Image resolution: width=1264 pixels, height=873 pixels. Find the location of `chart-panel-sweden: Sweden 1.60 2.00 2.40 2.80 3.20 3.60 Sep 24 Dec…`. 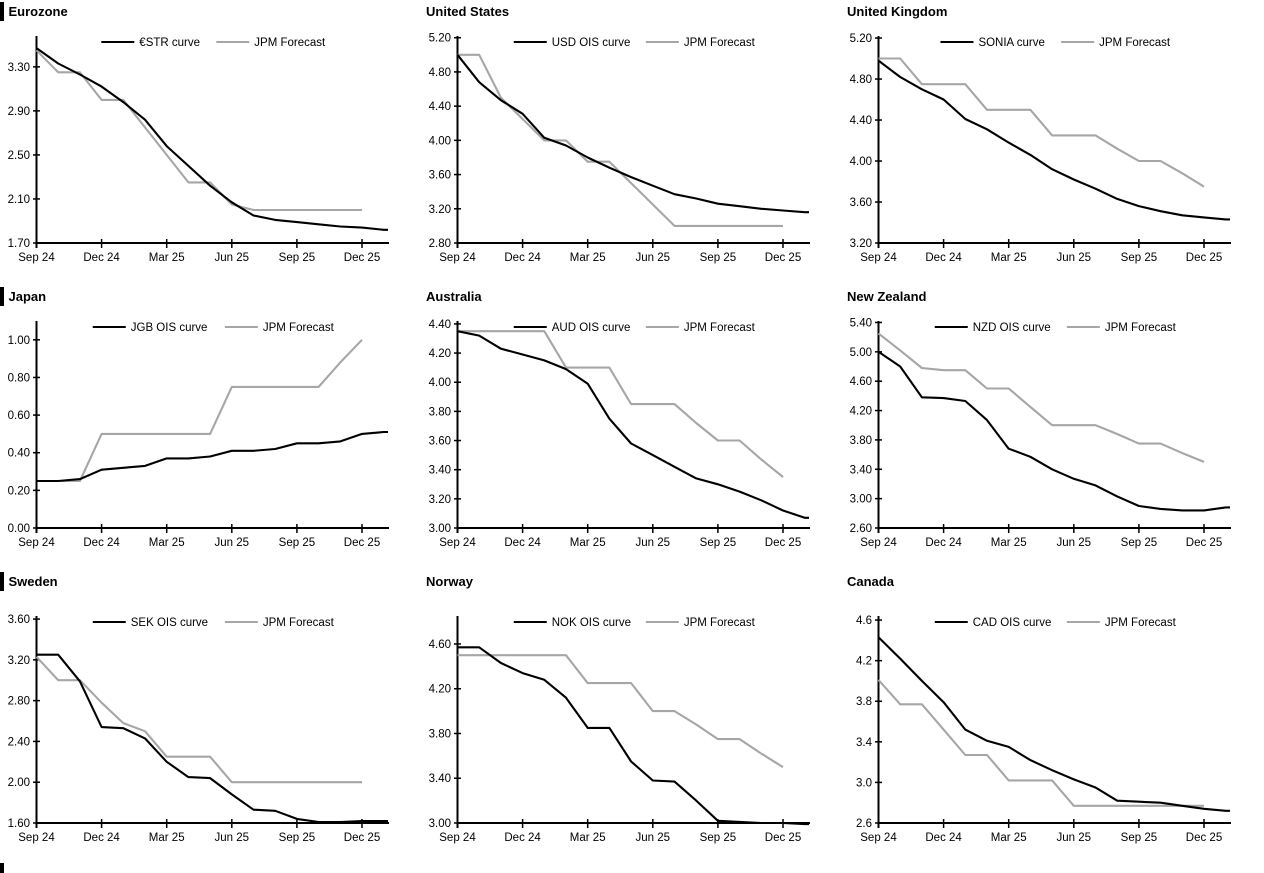

chart-panel-sweden: Sweden 1.60 2.00 2.40 2.80 3.20 3.60 Sep 24 Dec… is located at coordinates (210, 721).